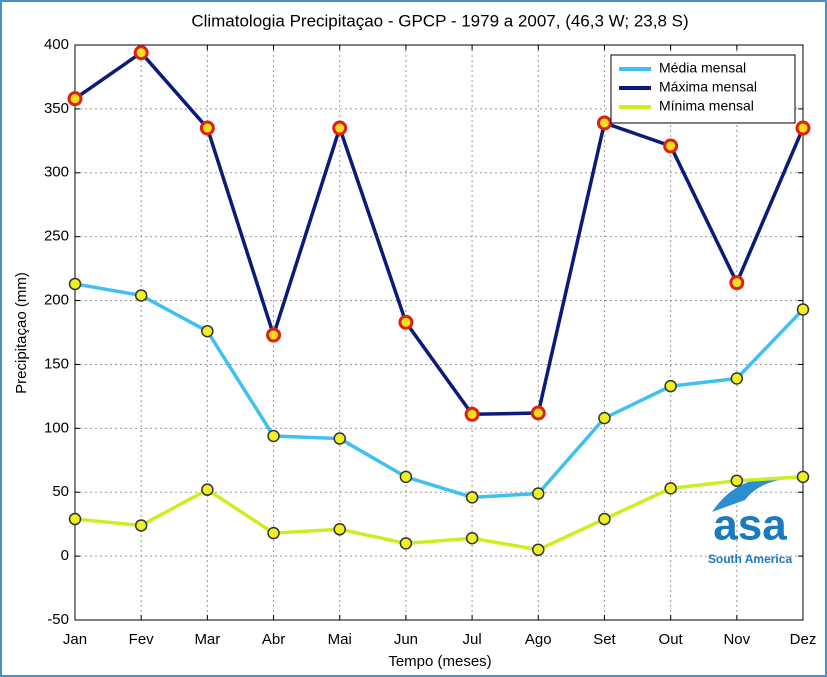  Describe the element at coordinates (142, 639) in the screenshot. I see `x-tick-label: Fev` at that location.